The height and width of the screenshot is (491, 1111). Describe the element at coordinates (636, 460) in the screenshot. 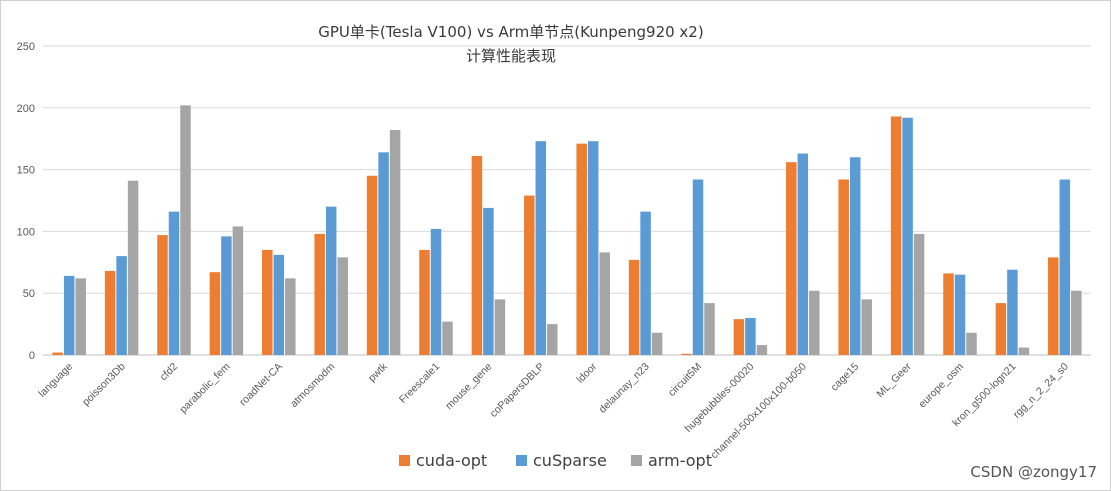

I see `legend-swatch-arm-opt` at that location.